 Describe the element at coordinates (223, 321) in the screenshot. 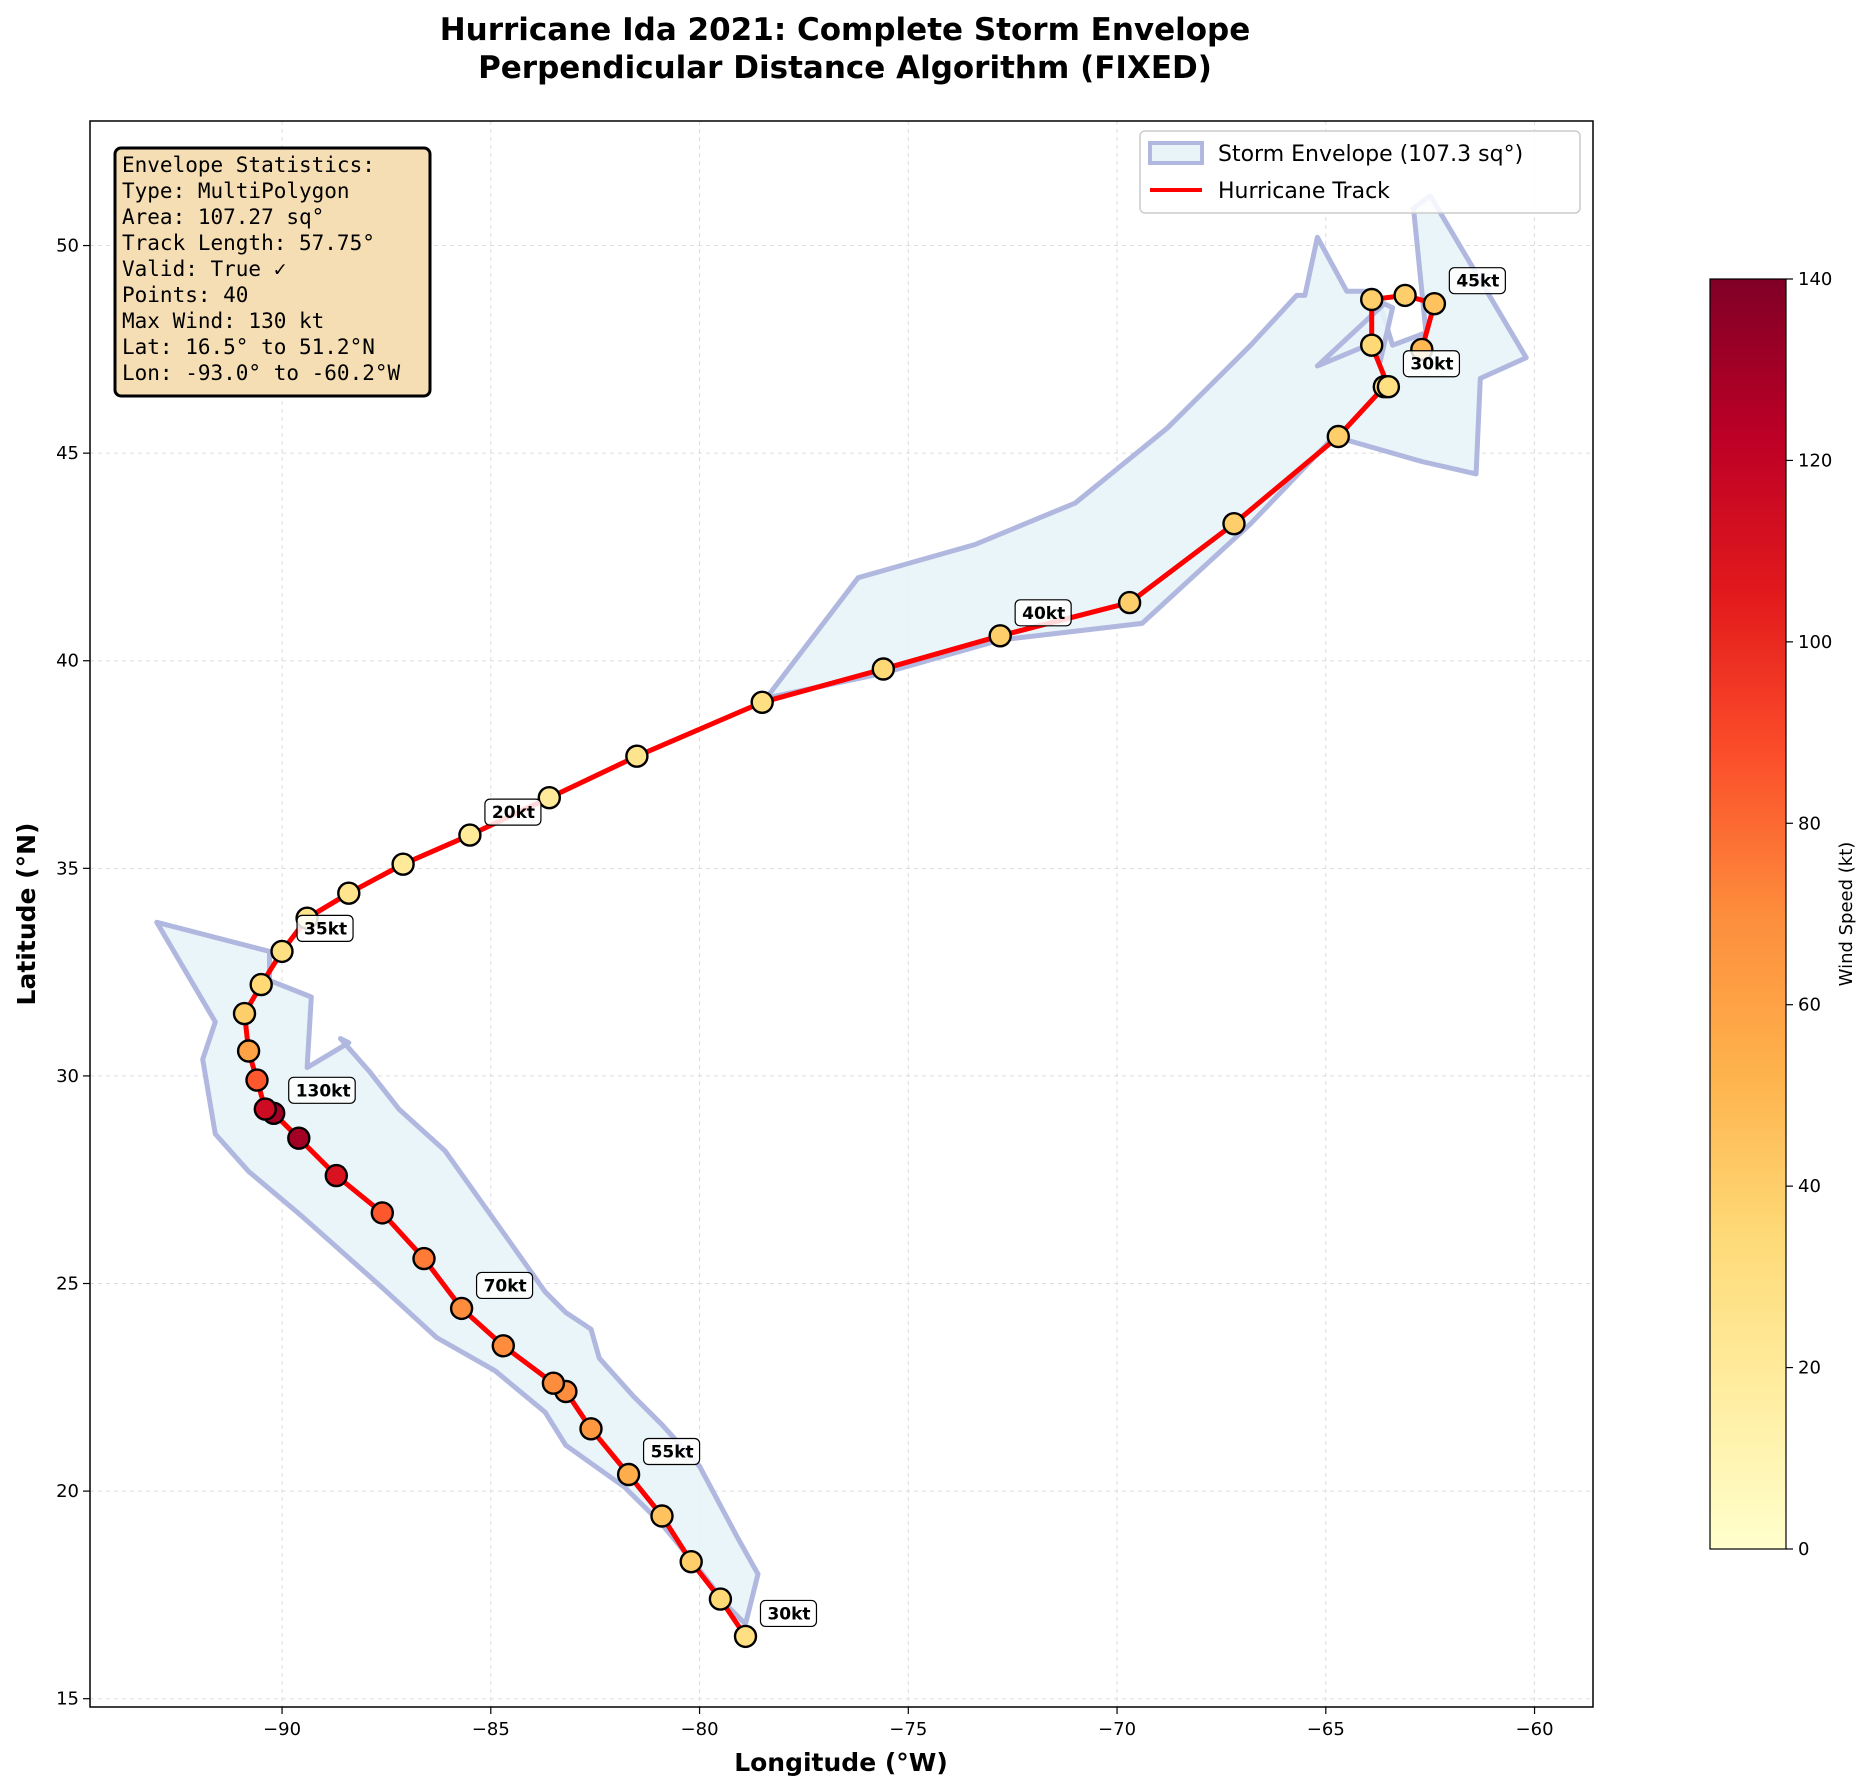

I see `stats-line: Max Wind: 130 kt` at that location.